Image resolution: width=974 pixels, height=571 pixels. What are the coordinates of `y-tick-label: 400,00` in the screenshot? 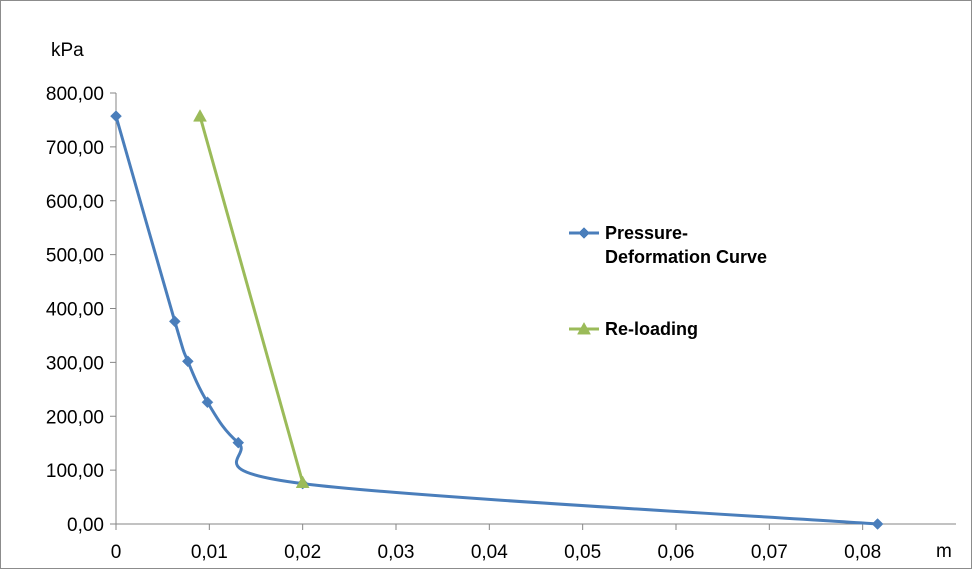 It's located at (75, 310).